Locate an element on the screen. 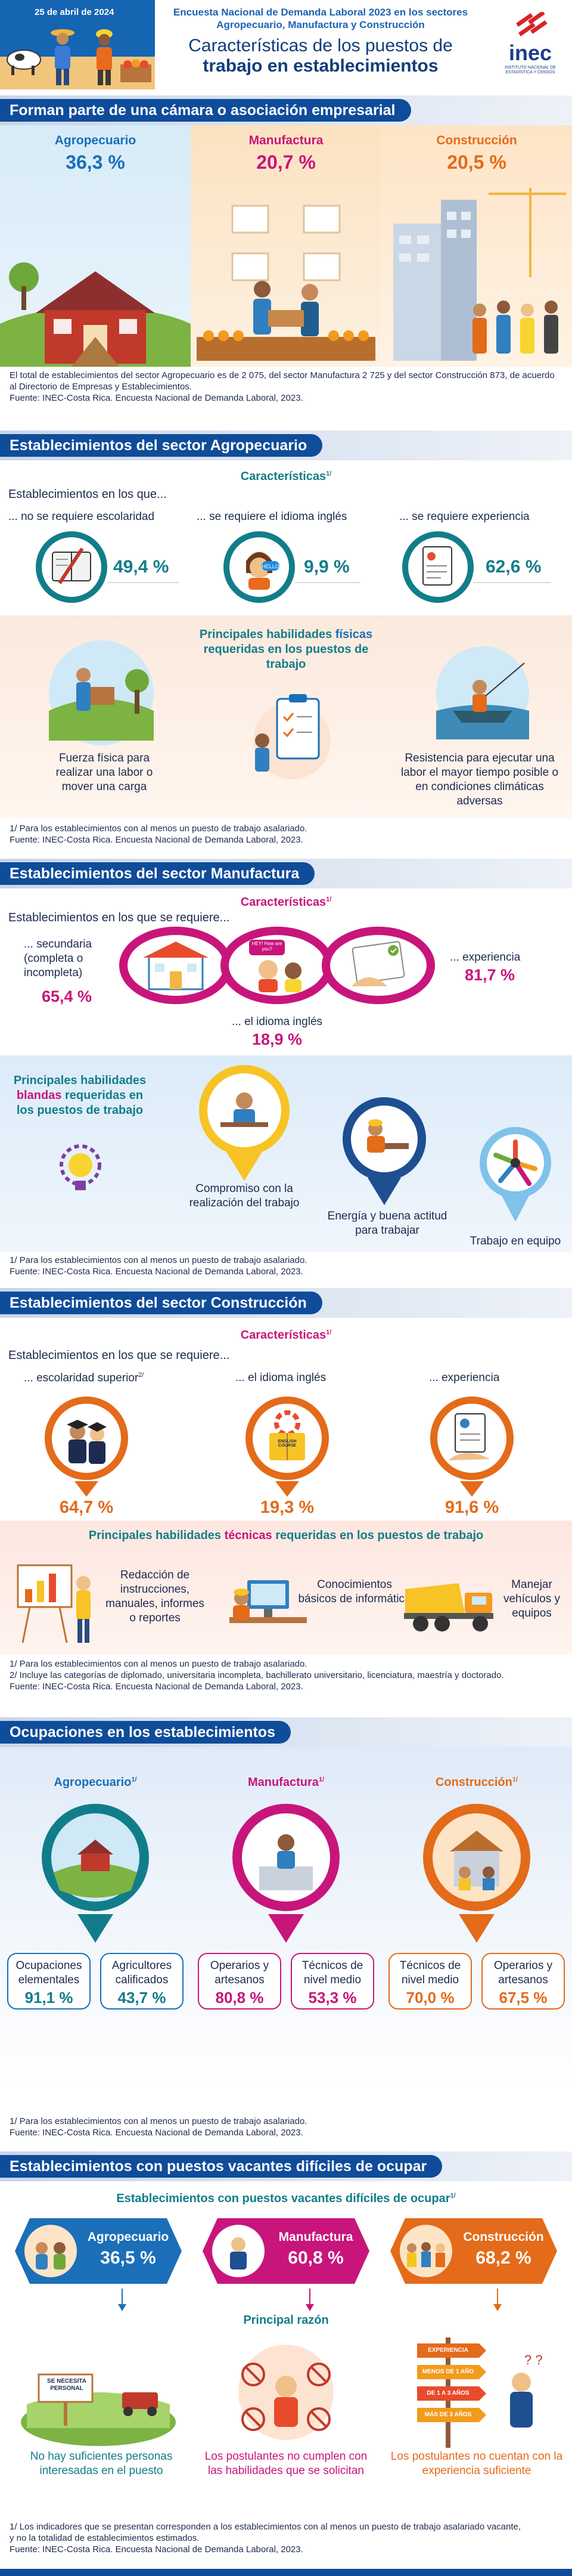 The image size is (572, 2576). pin-teamwork is located at coordinates (515, 1174).